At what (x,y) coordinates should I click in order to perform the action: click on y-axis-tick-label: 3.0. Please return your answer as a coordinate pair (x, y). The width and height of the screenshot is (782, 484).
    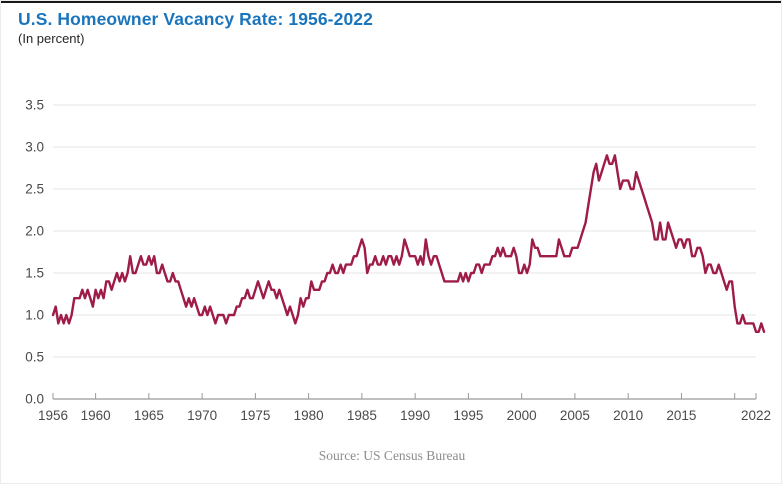
    Looking at the image, I should click on (34, 147).